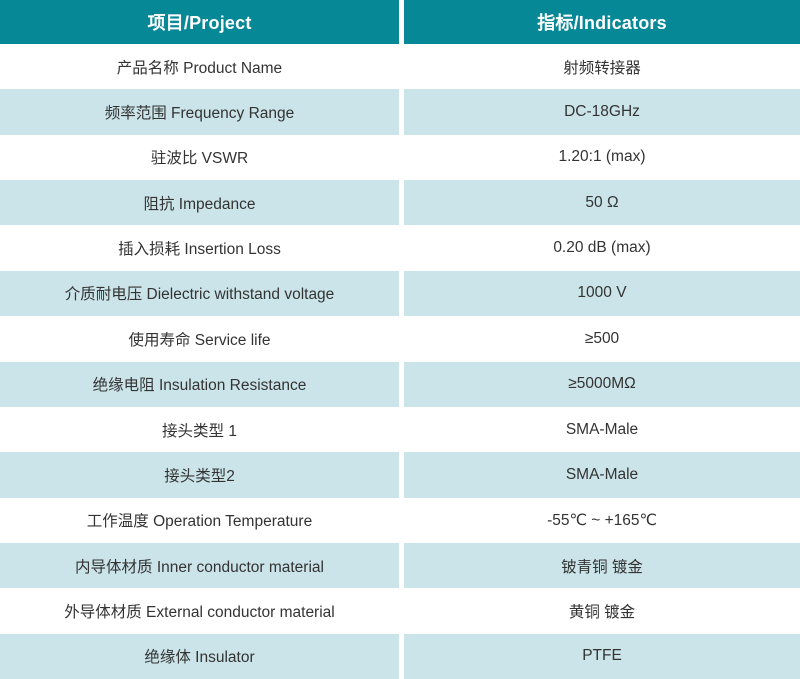 The height and width of the screenshot is (679, 800). What do you see at coordinates (602, 293) in the screenshot?
I see `indicator-cell: 1000 V` at bounding box center [602, 293].